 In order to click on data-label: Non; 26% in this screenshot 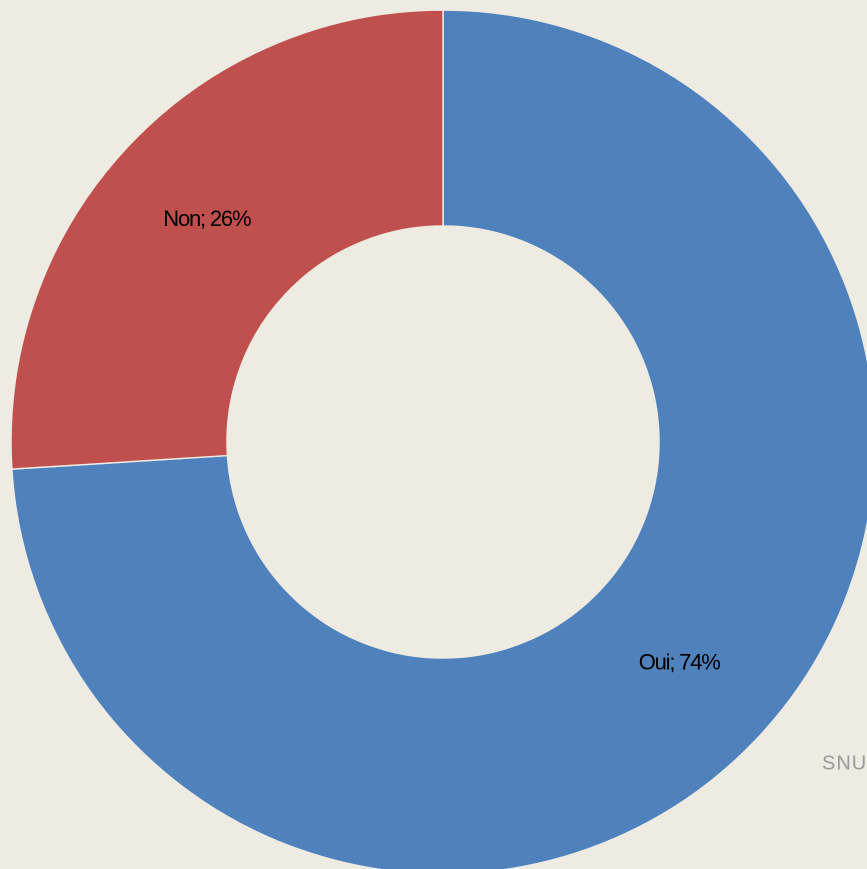, I will do `click(207, 218)`.